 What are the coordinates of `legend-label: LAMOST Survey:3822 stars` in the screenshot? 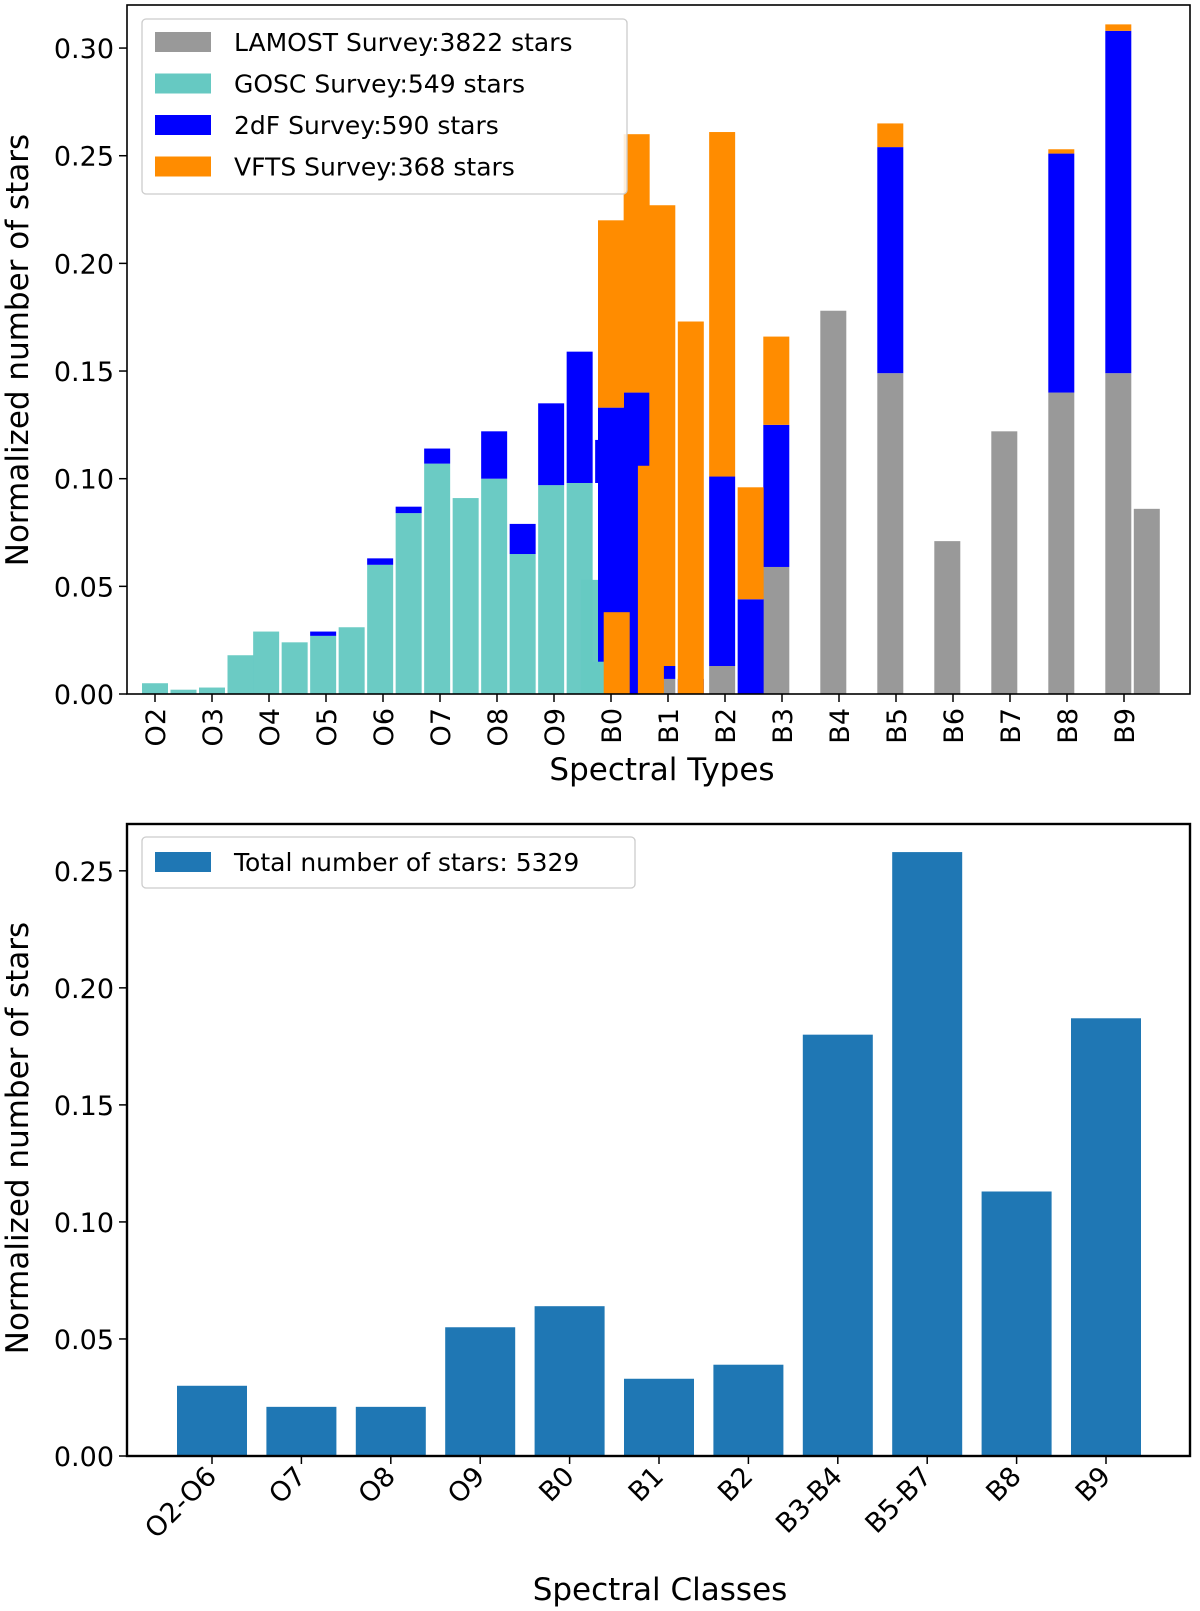 It's located at (403, 42).